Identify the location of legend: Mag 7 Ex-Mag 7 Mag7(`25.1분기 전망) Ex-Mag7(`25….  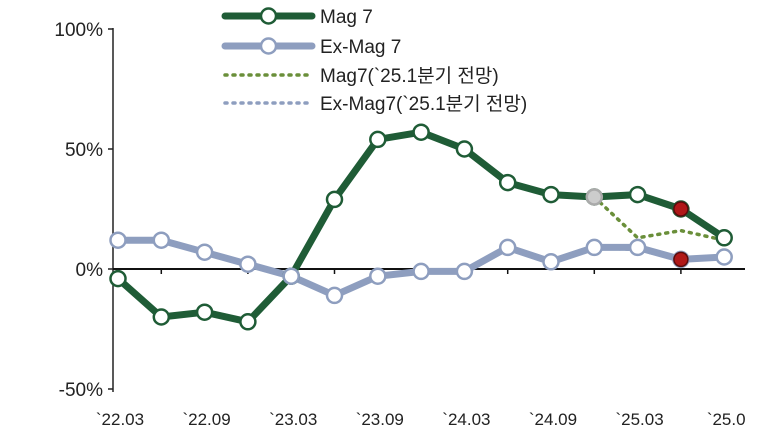
(374, 61).